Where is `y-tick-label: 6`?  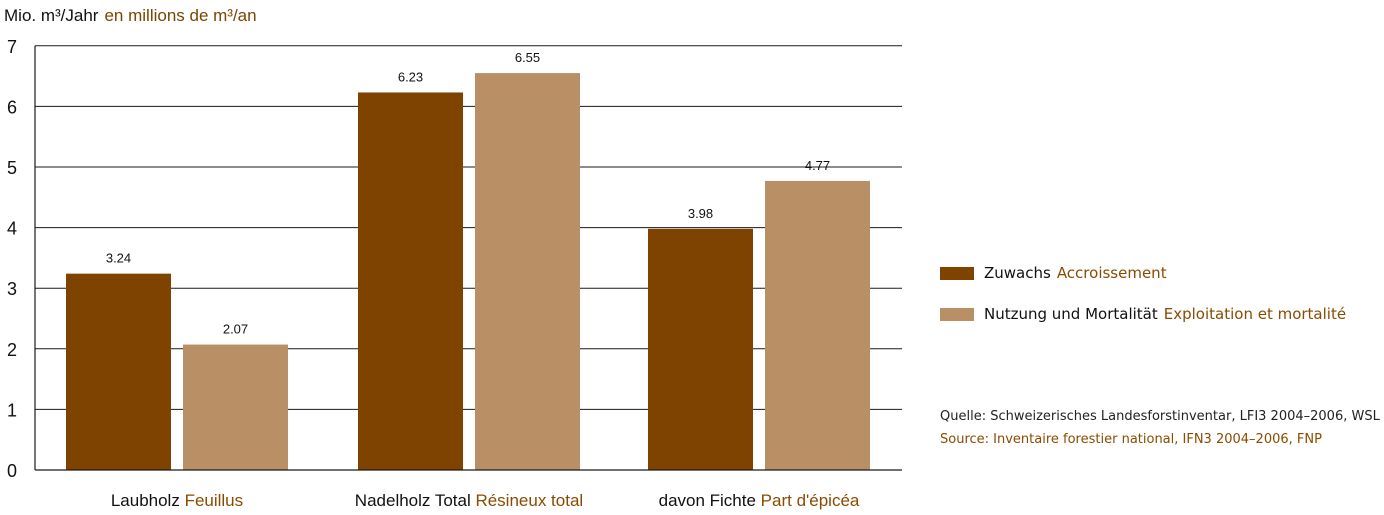 y-tick-label: 6 is located at coordinates (12, 107).